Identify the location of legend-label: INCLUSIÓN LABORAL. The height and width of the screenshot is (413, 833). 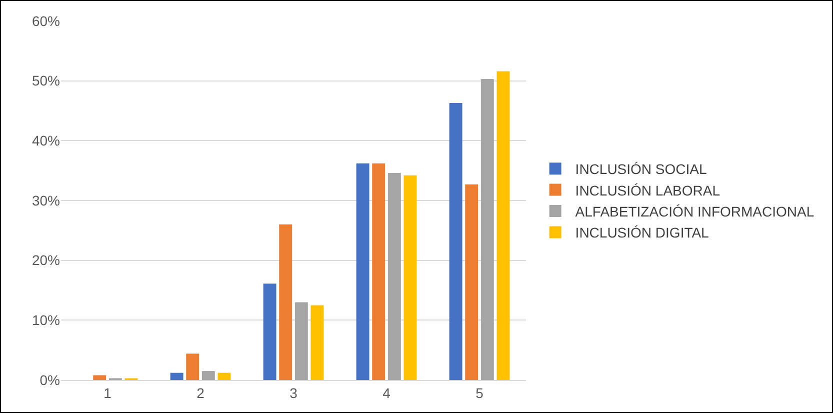
(647, 190).